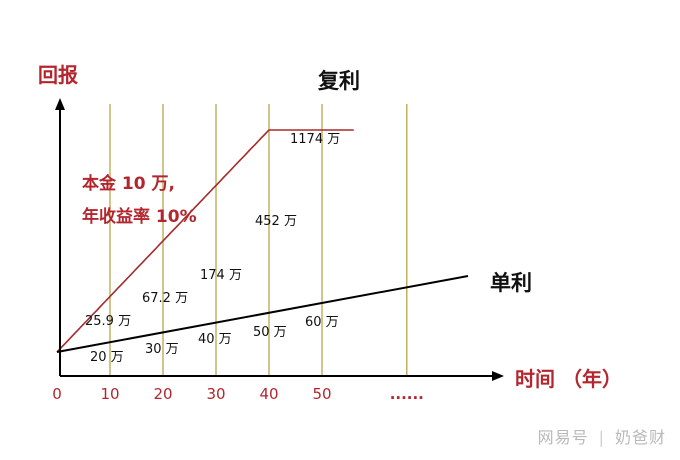 This screenshot has height=460, width=680. I want to click on simple-interest-series-label: 单利, so click(511, 283).